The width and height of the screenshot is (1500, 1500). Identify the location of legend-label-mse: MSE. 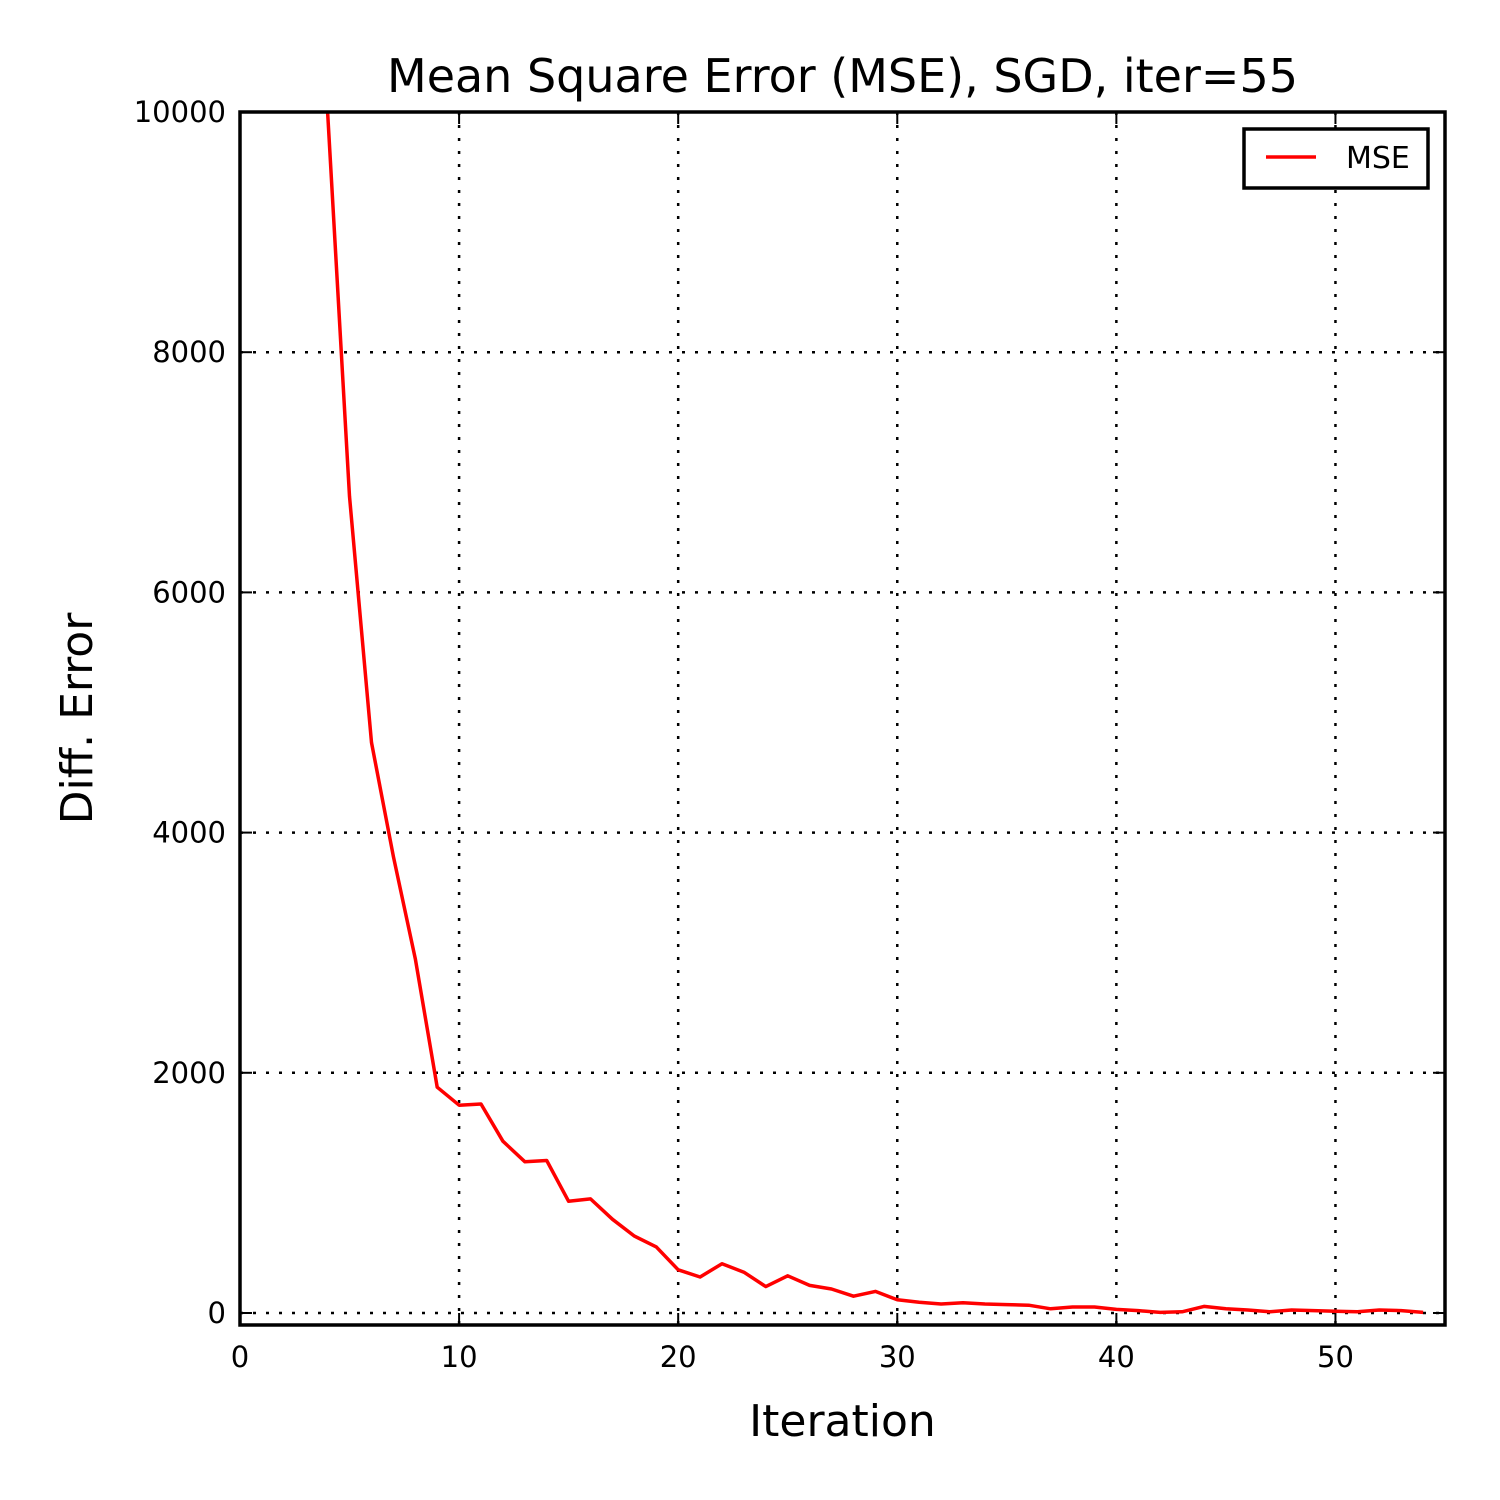
(1378, 158).